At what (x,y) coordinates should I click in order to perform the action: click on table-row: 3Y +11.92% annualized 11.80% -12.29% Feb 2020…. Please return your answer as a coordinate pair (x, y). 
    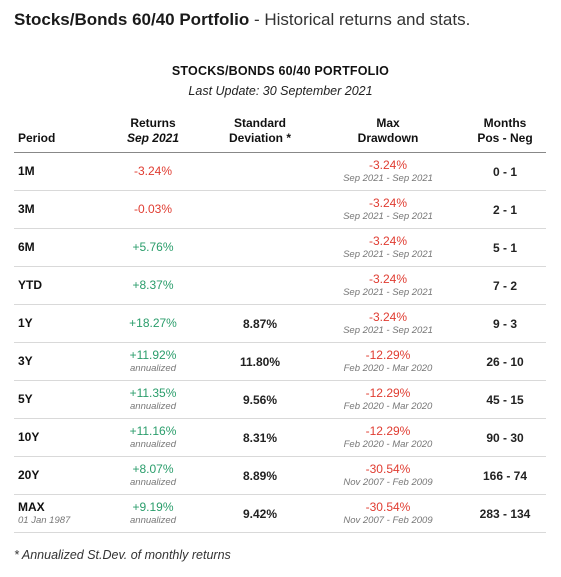
    Looking at the image, I should click on (280, 362).